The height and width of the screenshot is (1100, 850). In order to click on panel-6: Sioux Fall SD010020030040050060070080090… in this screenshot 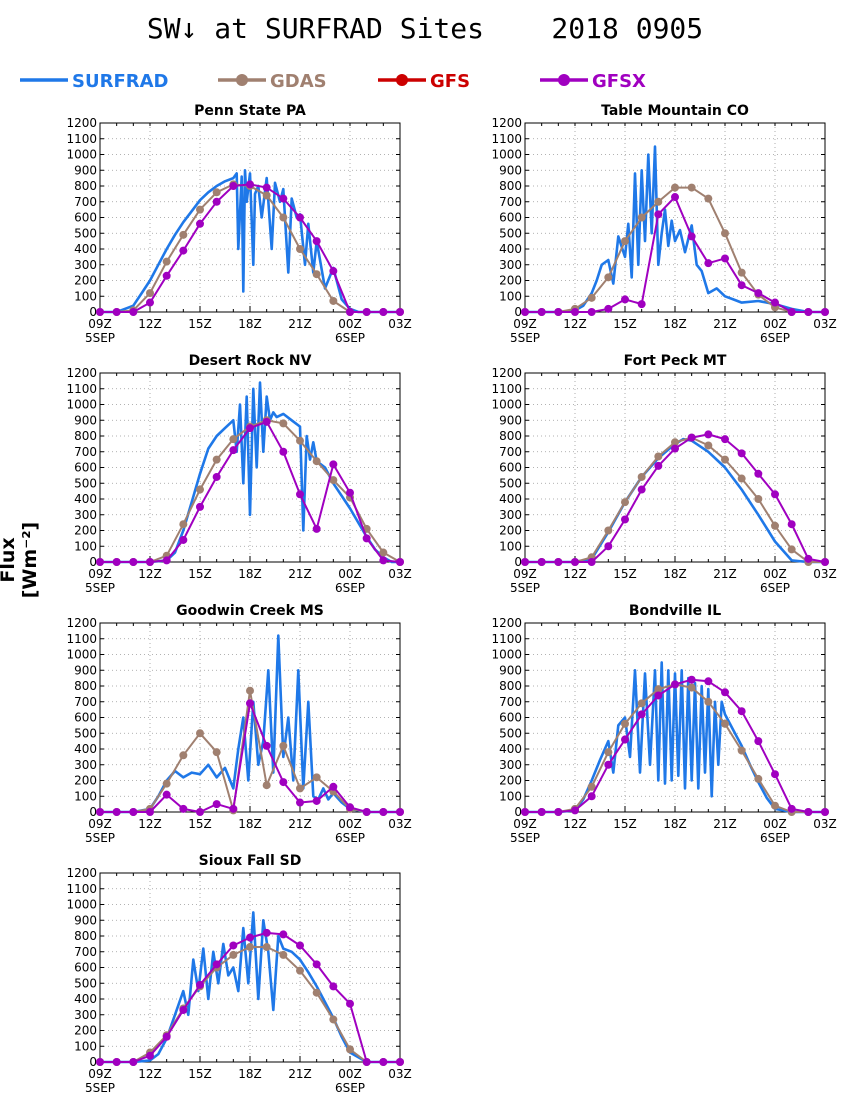, I will do `click(238, 974)`.